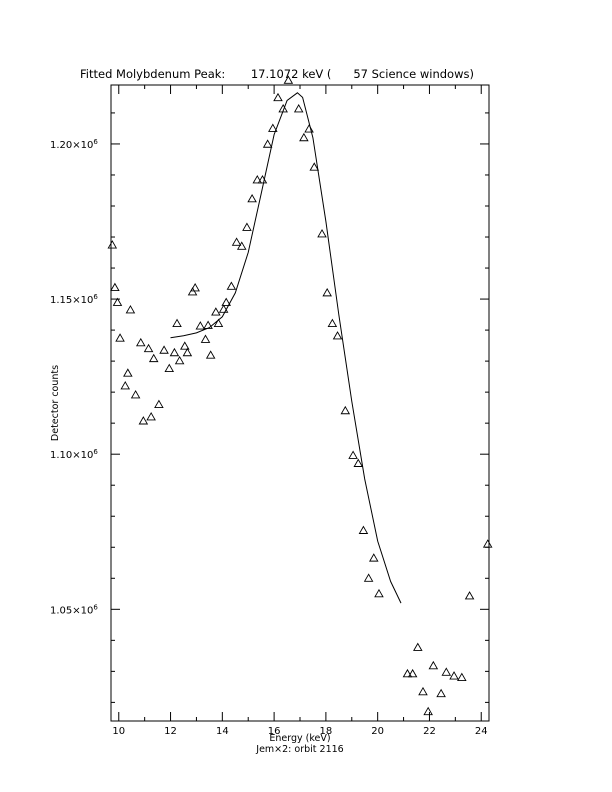  I want to click on x-tick-label: 12, so click(170, 731).